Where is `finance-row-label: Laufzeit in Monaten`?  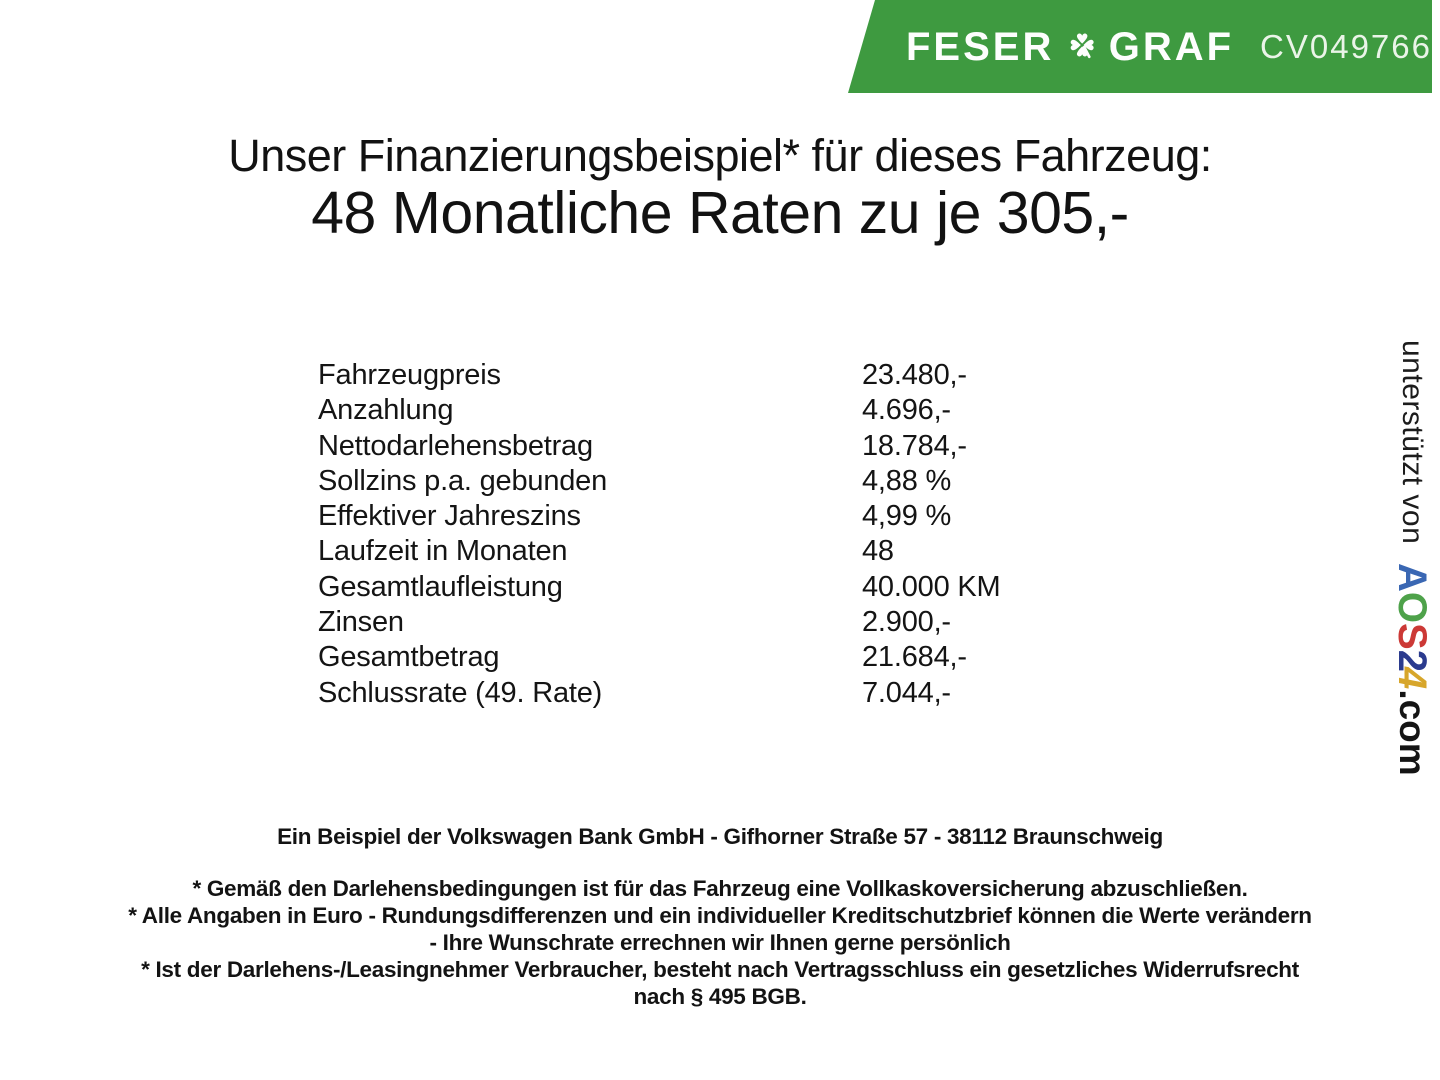 finance-row-label: Laufzeit in Monaten is located at coordinates (443, 551).